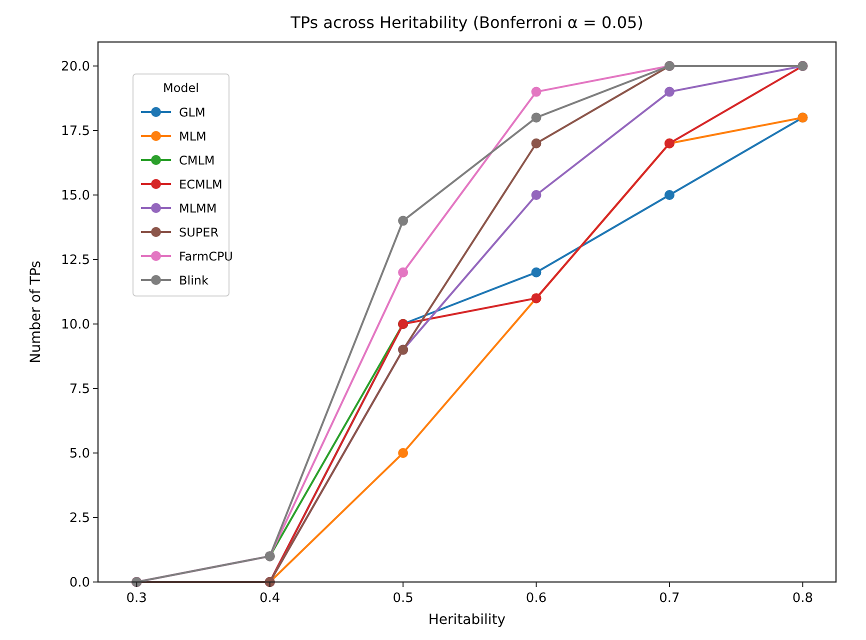 Image resolution: width=866 pixels, height=640 pixels. I want to click on legend-label: CMLM, so click(197, 161).